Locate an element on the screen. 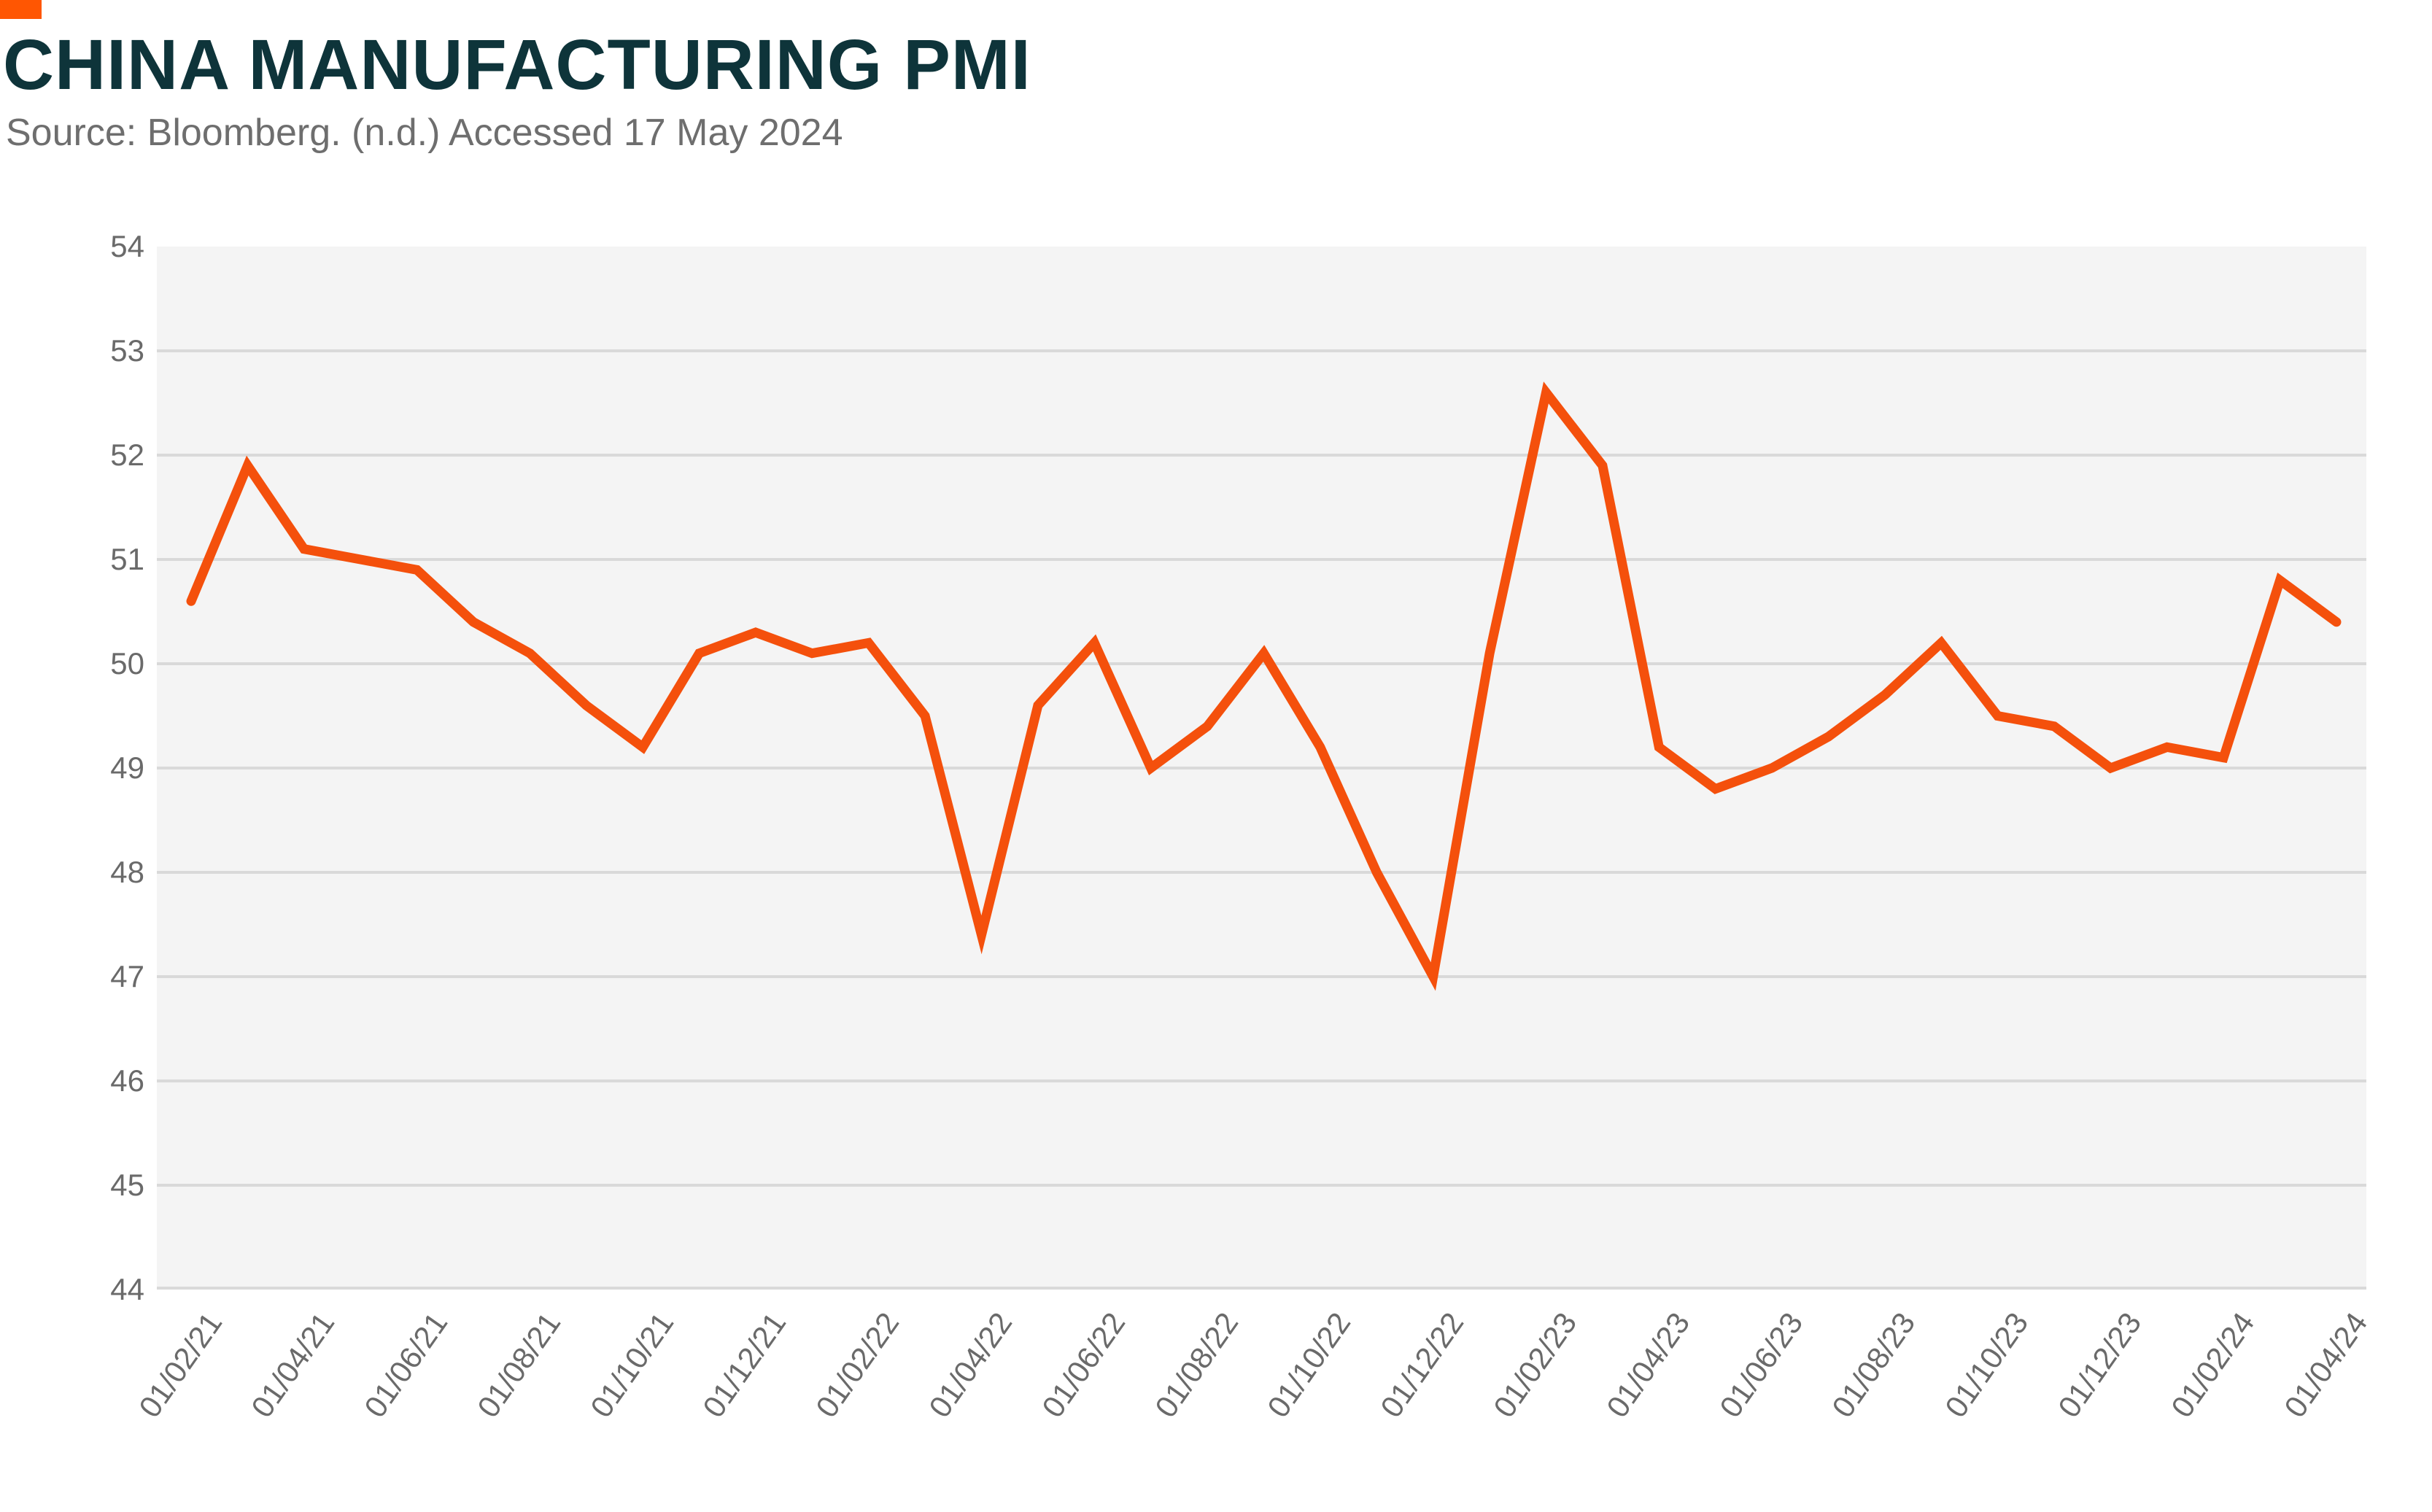  x-tick-label: 01/08/22 is located at coordinates (1195, 1365).